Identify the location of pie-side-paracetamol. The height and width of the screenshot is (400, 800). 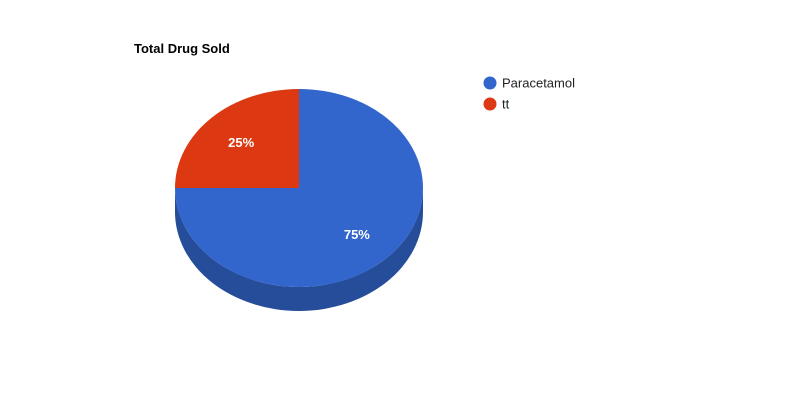
(299, 249).